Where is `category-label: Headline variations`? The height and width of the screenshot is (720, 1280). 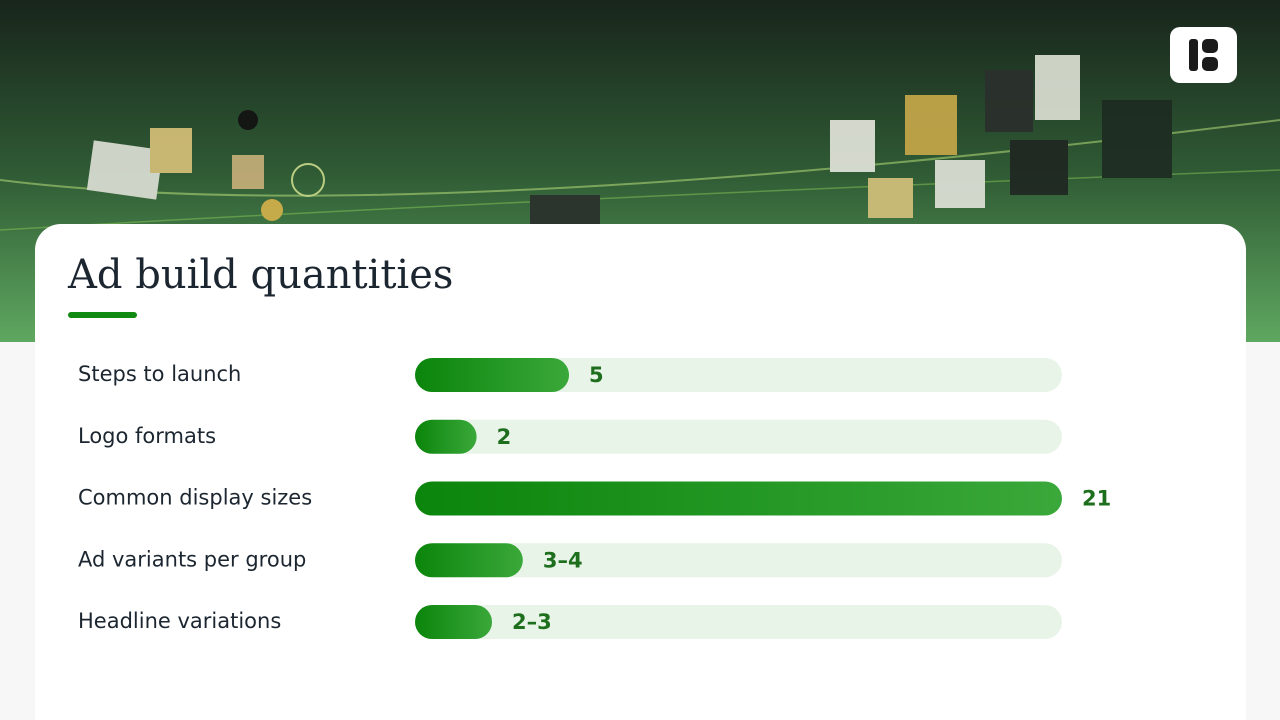 category-label: Headline variations is located at coordinates (179, 621).